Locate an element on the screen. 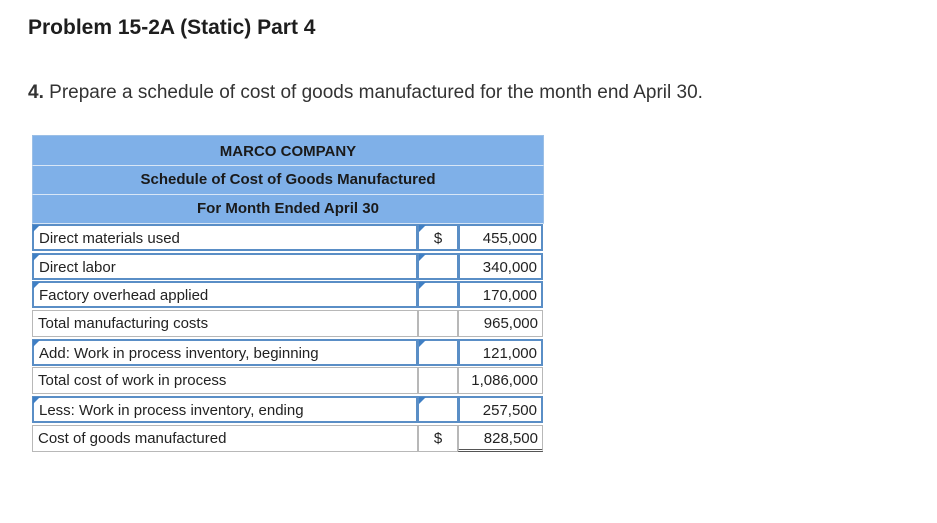 This screenshot has width=937, height=523. amount-input: 455,000 is located at coordinates (500, 237).